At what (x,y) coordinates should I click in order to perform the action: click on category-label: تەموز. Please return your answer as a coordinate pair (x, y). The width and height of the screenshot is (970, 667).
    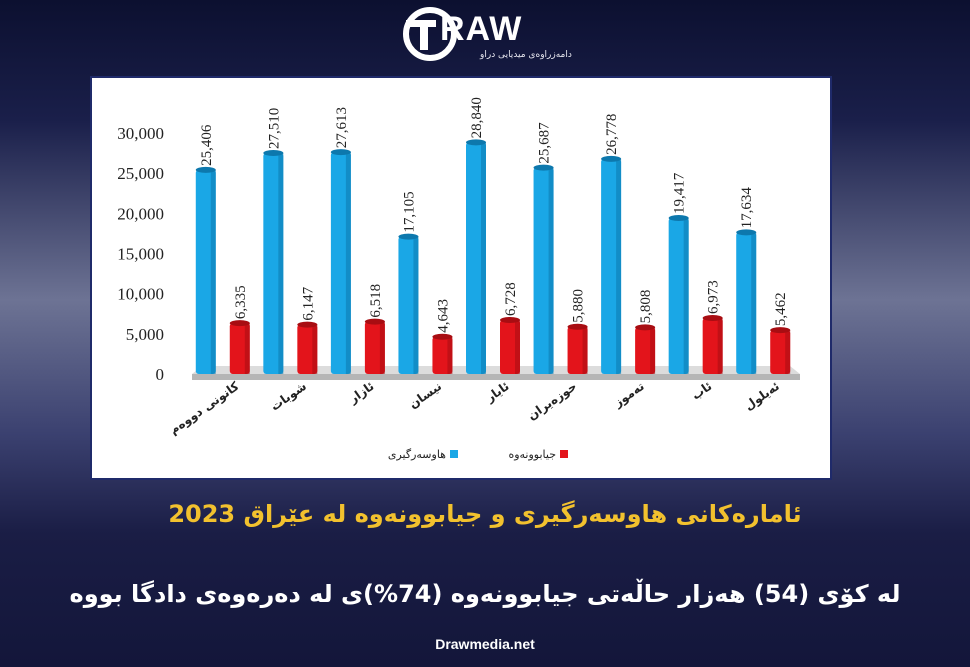
    Looking at the image, I should click on (628, 395).